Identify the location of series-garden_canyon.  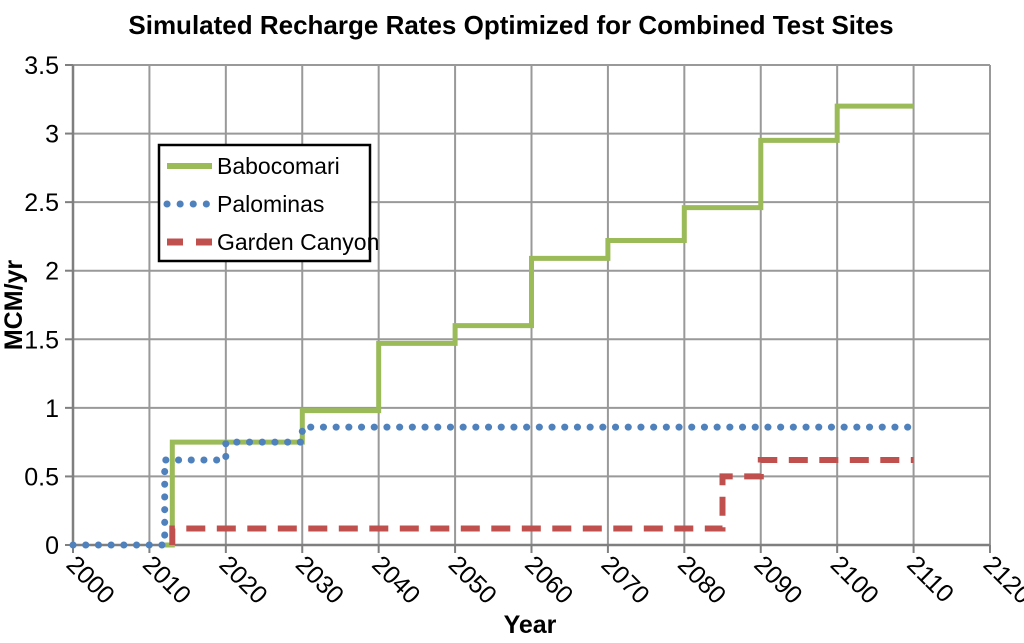
(541, 501).